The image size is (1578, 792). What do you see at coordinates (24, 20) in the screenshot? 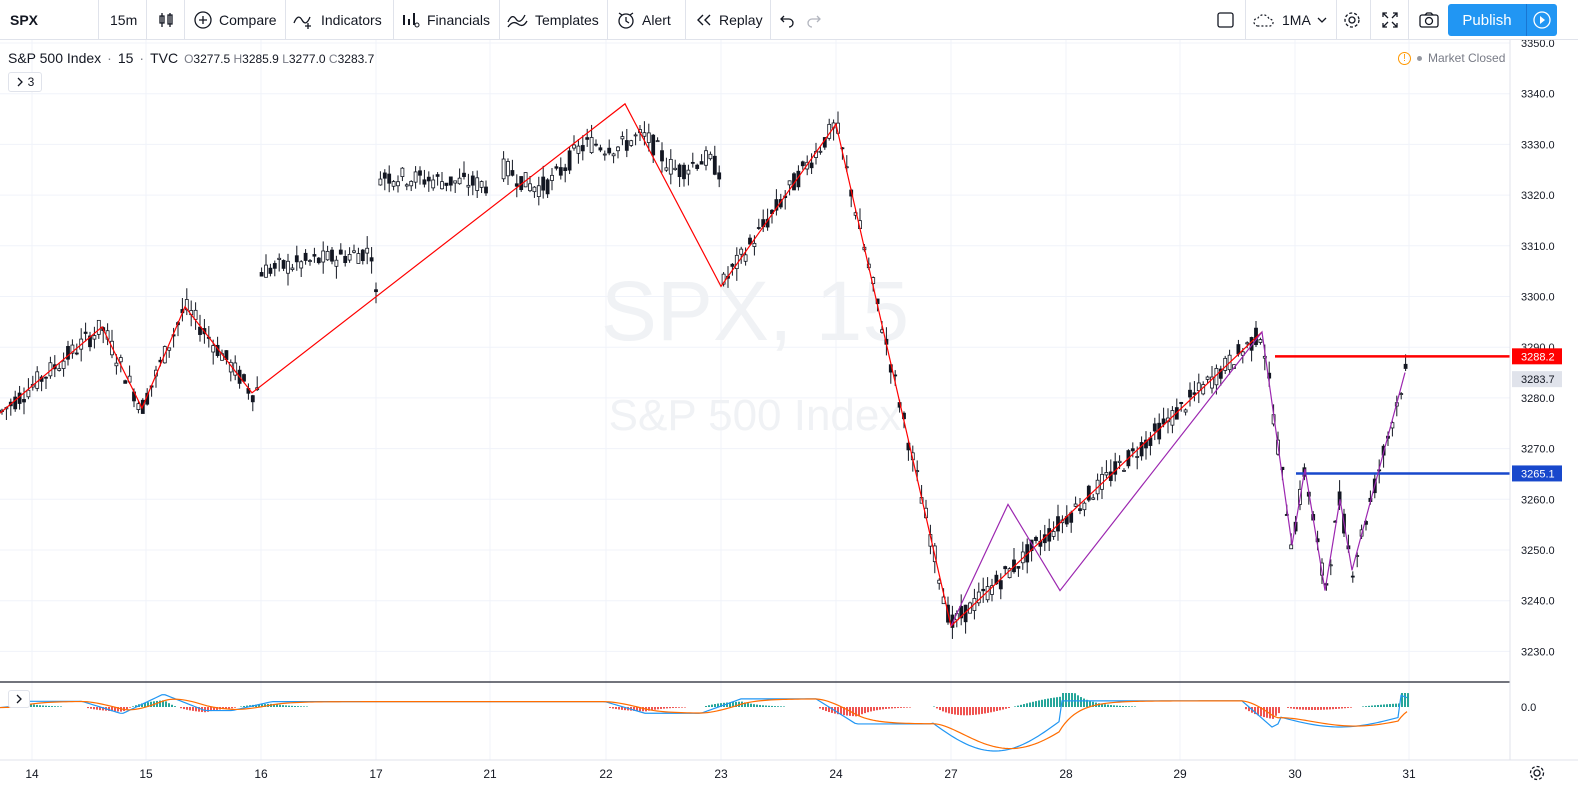
I see `symbol-search: SPX` at bounding box center [24, 20].